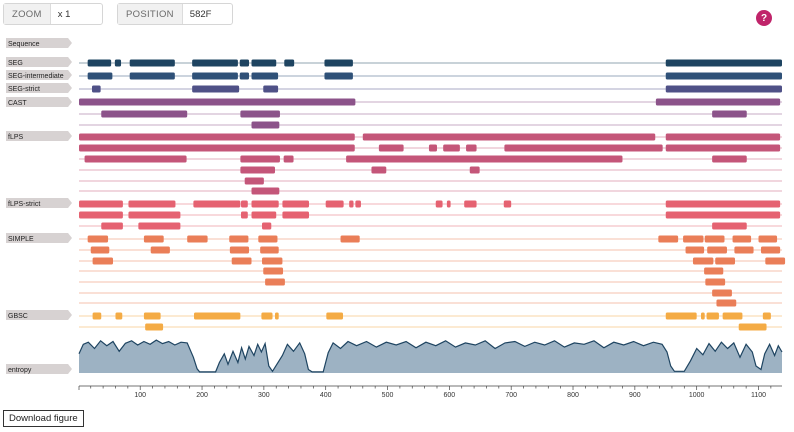 The width and height of the screenshot is (794, 432). Describe the element at coordinates (43, 418) in the screenshot. I see `download-figure-button: Download figure` at that location.